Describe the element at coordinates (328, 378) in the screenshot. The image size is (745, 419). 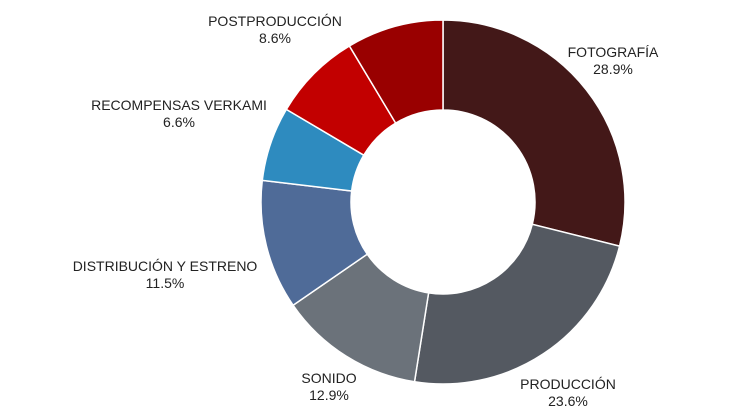
I see `slice-label-sonido: SONIDO` at that location.